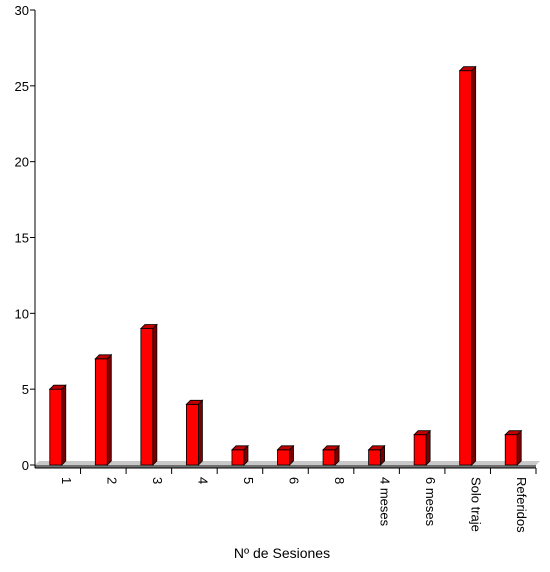 The image size is (550, 572). What do you see at coordinates (22, 238) in the screenshot?
I see `y-tick-label: 15` at bounding box center [22, 238].